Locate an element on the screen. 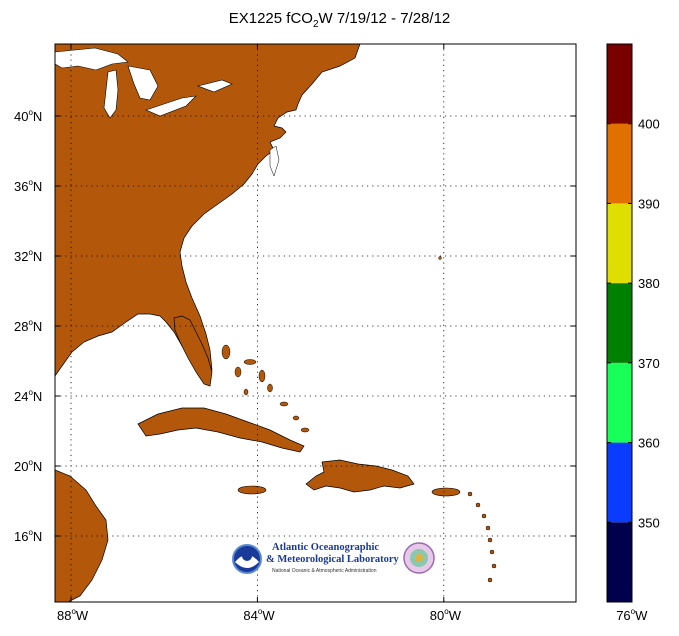 This screenshot has height=636, width=679. y-tick-label: 24oN is located at coordinates (28, 396).